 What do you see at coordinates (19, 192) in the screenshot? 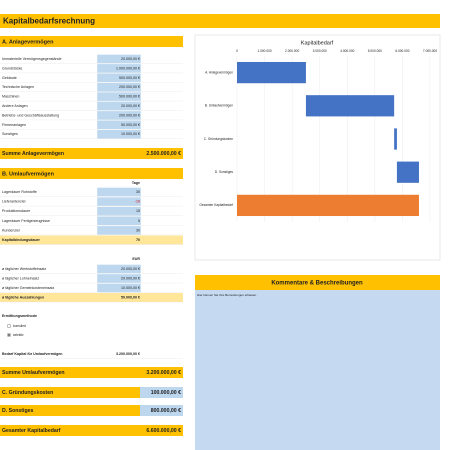
I see `row-label: Lagerdauer Rohstoffe` at bounding box center [19, 192].